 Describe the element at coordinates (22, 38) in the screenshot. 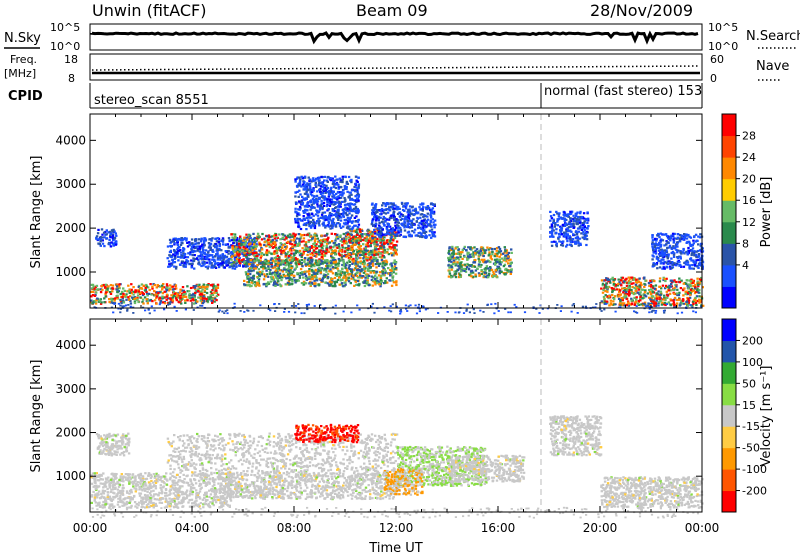

I see `nsky-label: N.Sky` at that location.